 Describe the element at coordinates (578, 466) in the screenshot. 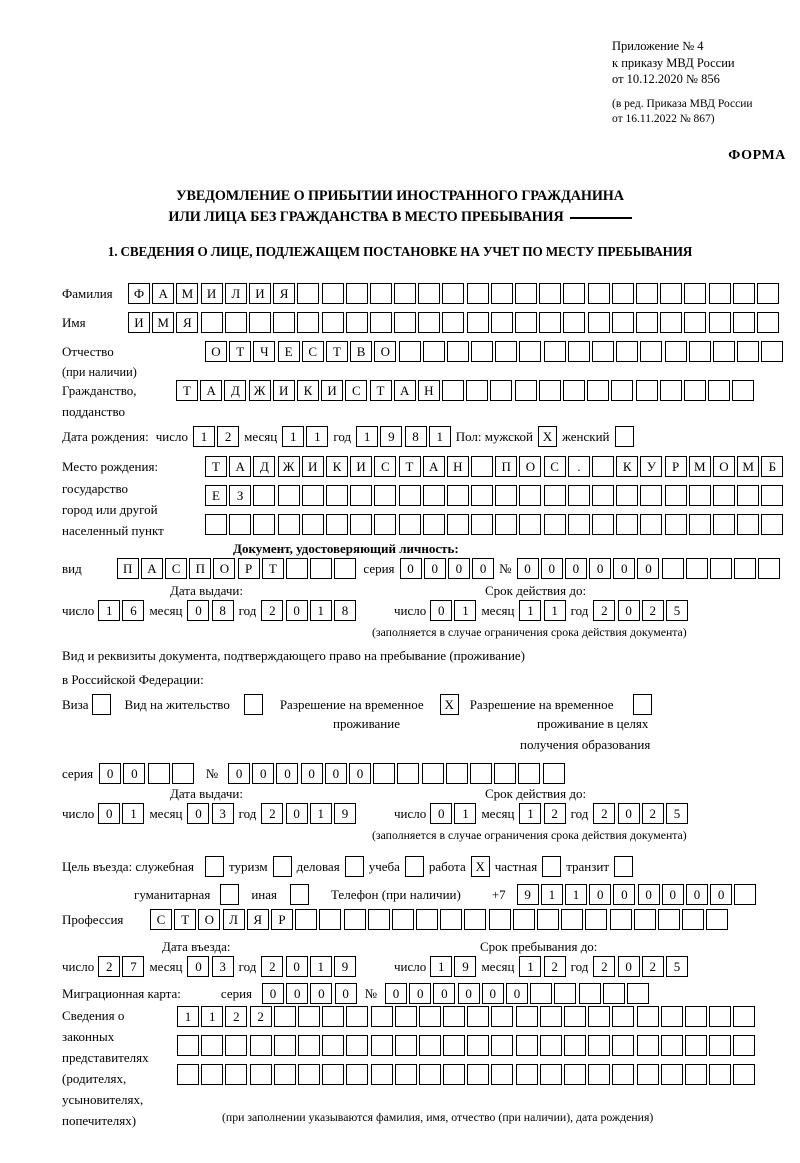

I see `char-cell: .` at that location.